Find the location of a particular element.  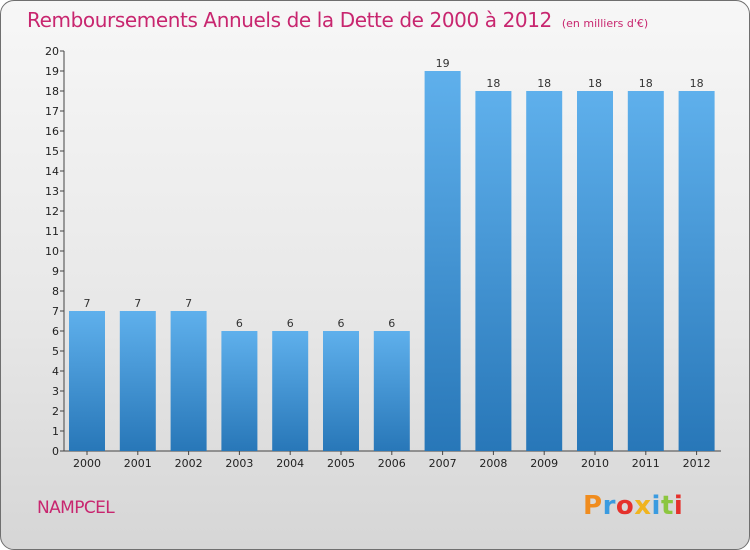

bar-2006 is located at coordinates (391, 391).